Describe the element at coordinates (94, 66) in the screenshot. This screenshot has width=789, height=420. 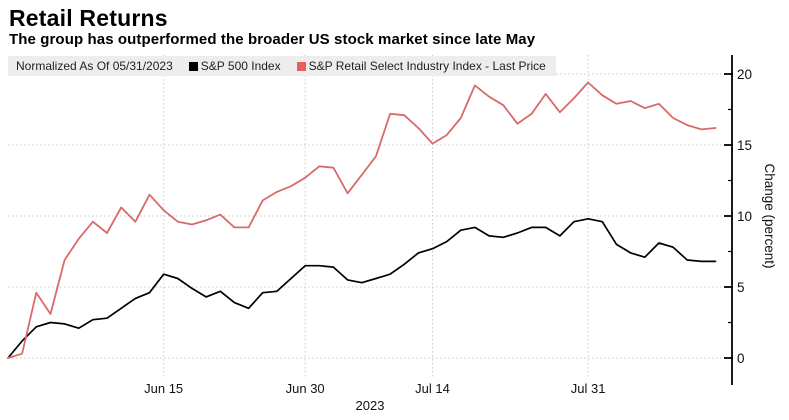
I see `legend-note: Normalized As Of 05/31/2023` at that location.